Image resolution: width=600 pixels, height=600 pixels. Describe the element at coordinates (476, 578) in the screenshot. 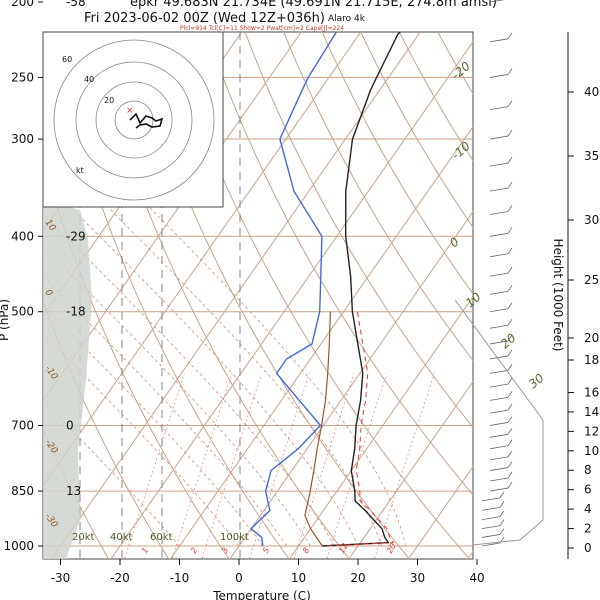

I see `x-tick-label: 40` at that location.